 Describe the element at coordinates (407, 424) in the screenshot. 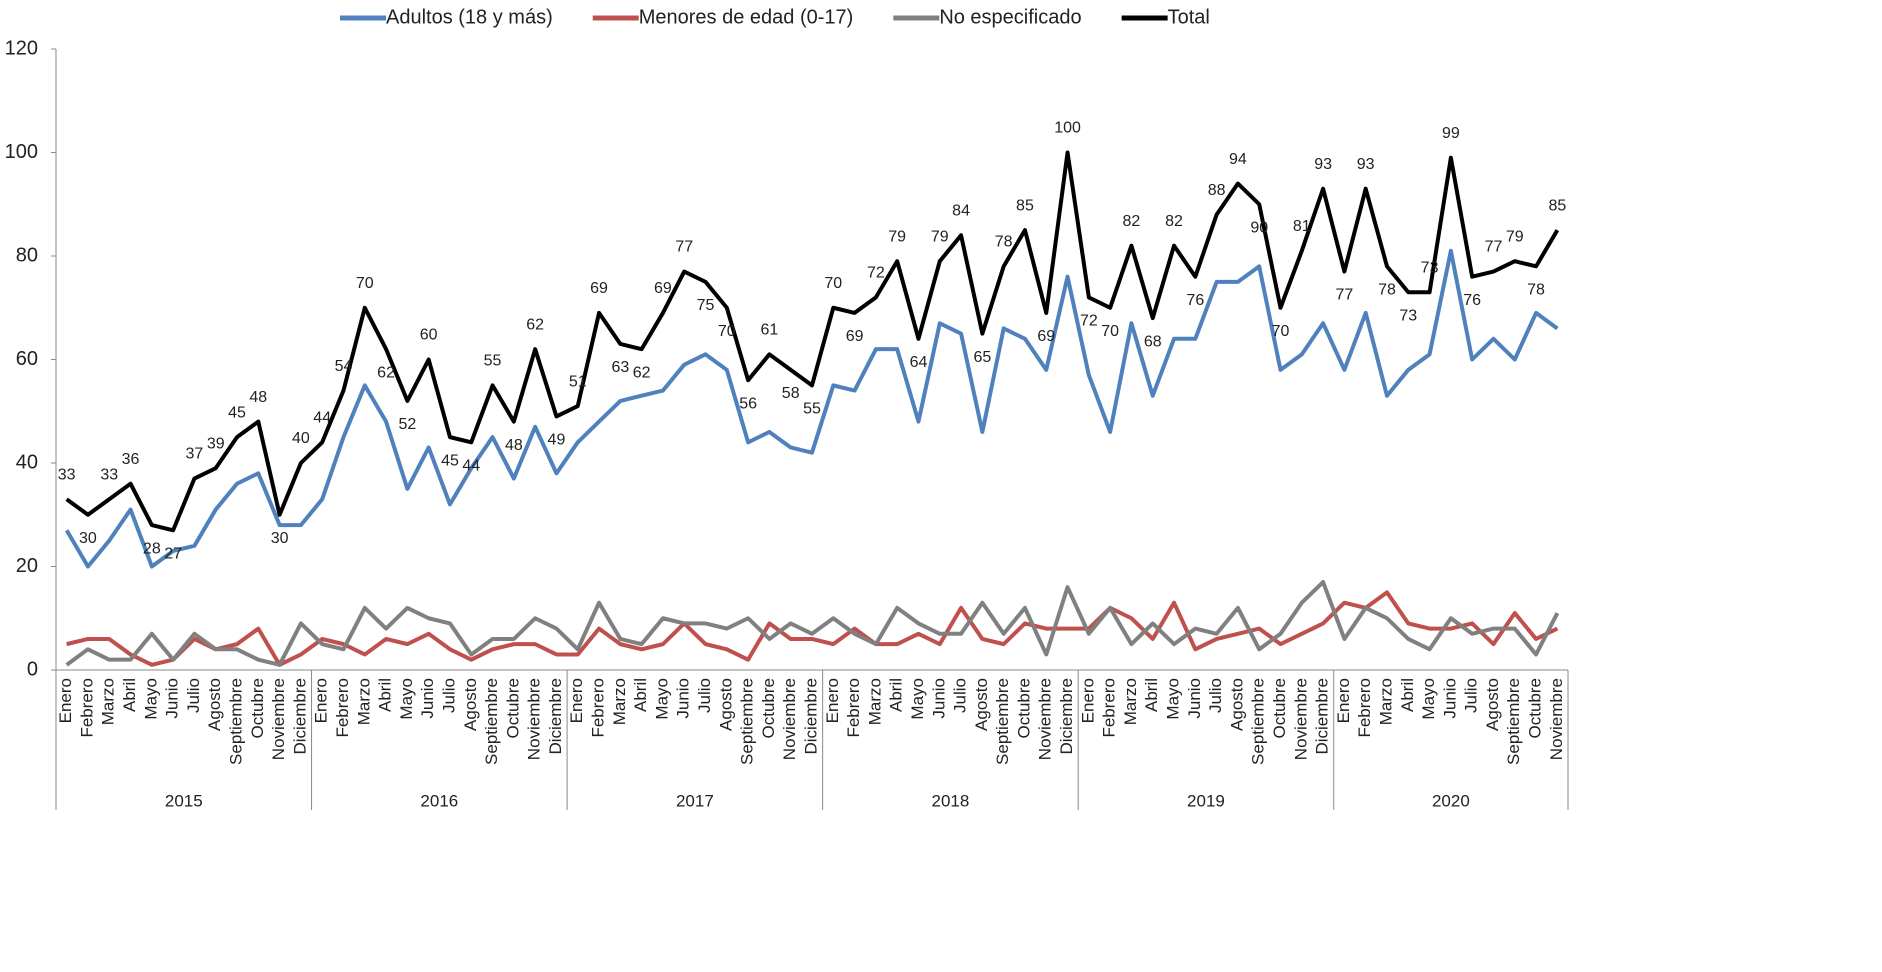

I see `data-label: 52` at that location.